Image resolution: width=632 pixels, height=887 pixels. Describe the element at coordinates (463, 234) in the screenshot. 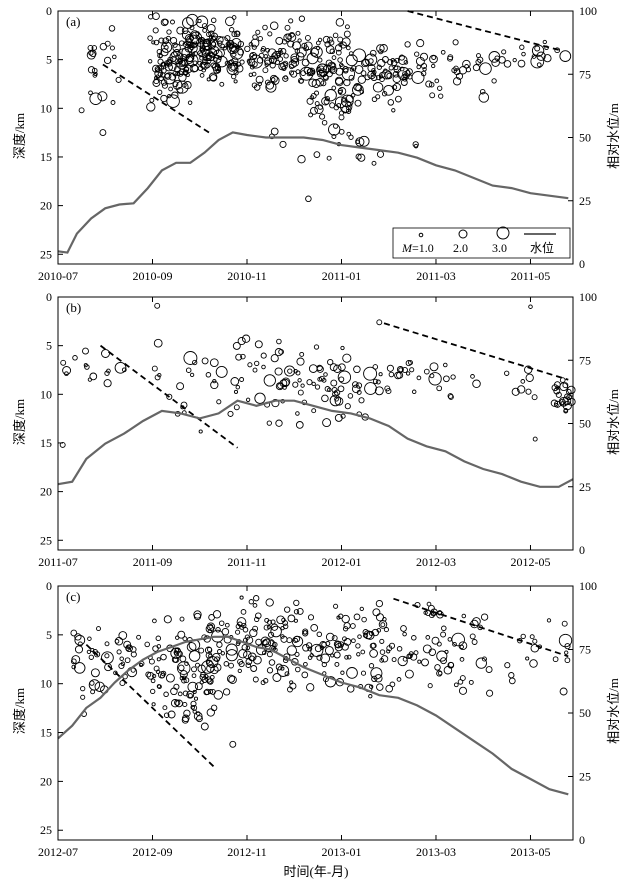

I see `legend-marker-m2` at that location.